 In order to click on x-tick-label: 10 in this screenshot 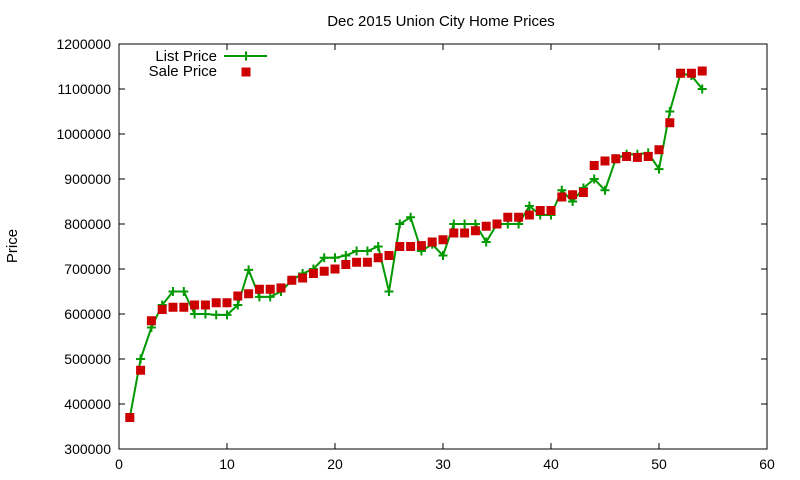, I will do `click(227, 464)`.